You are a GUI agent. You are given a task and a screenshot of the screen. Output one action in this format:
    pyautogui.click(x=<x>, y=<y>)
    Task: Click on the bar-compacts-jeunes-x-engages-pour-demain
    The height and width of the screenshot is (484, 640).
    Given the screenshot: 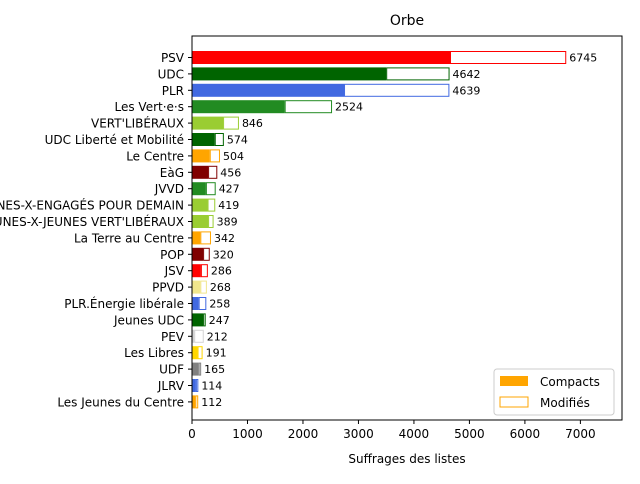 What is the action you would take?
    pyautogui.click(x=200, y=205)
    